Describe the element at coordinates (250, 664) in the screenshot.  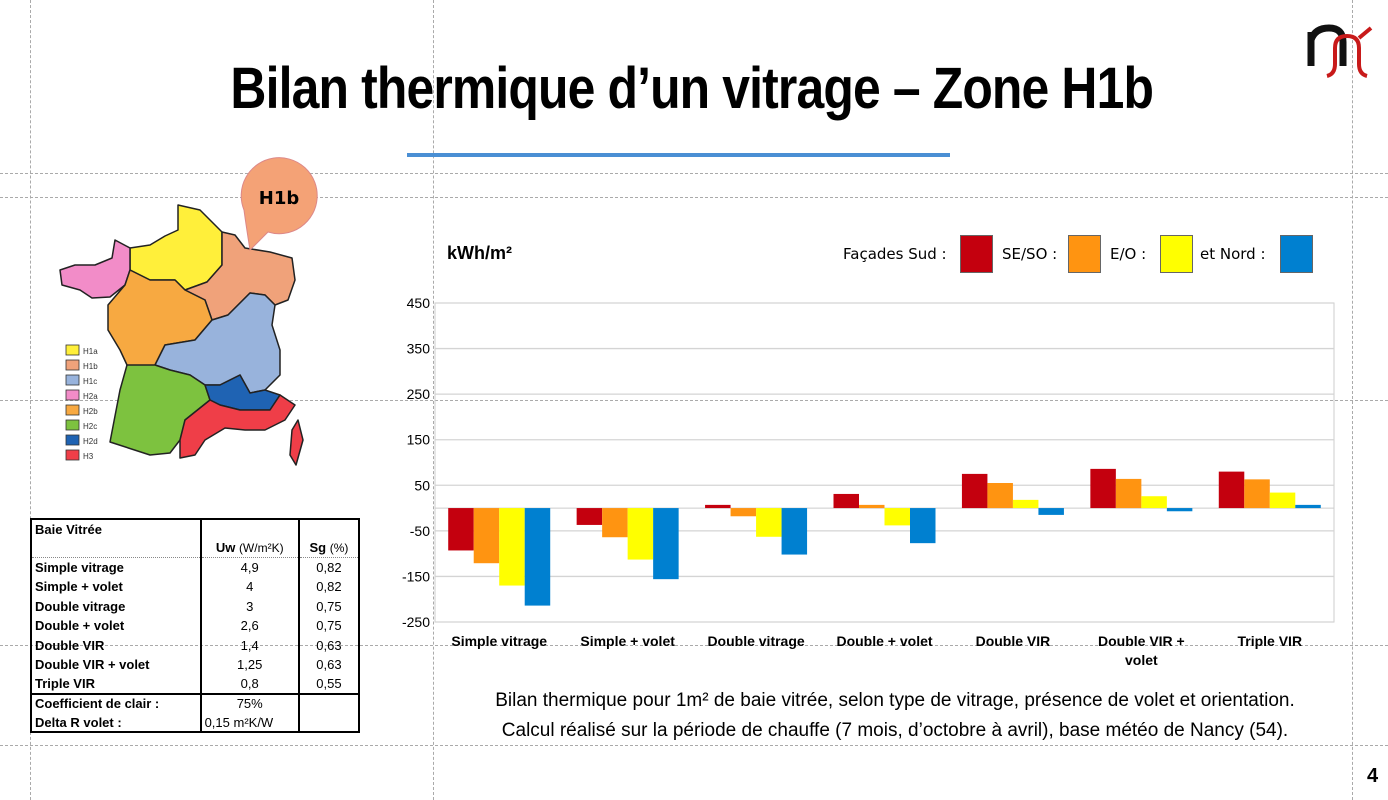
I see `uw-value: 1,25` at that location.